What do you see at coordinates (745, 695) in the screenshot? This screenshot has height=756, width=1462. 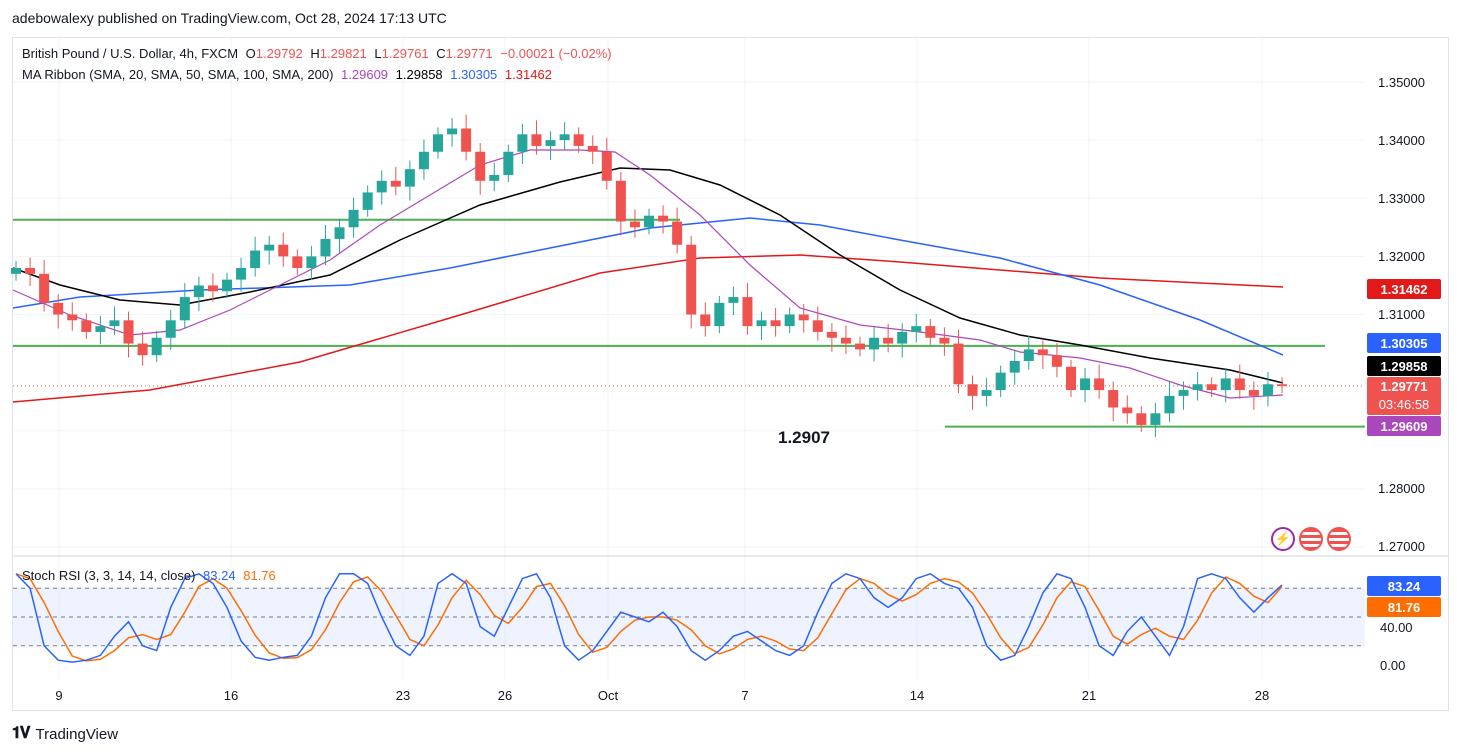 I see `time-tick: 7` at bounding box center [745, 695].